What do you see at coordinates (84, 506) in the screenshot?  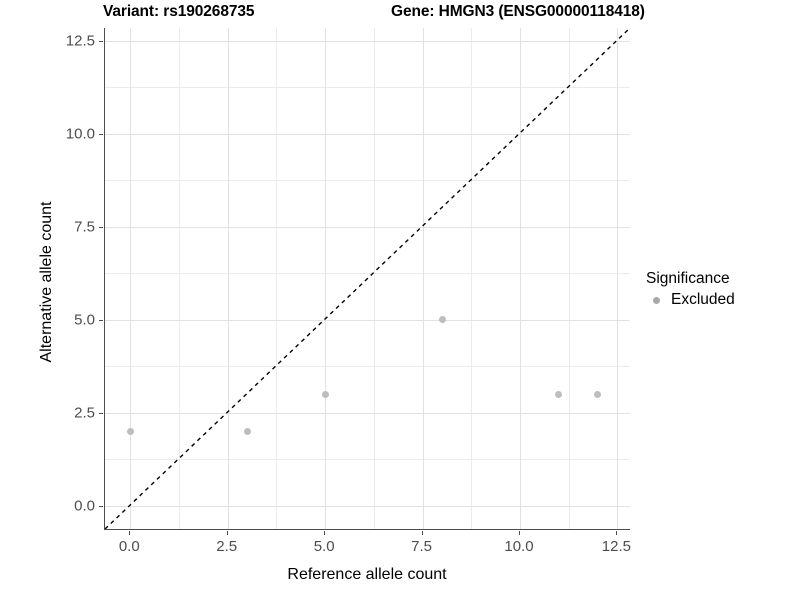 I see `y-tick-label: 0.0` at bounding box center [84, 506].